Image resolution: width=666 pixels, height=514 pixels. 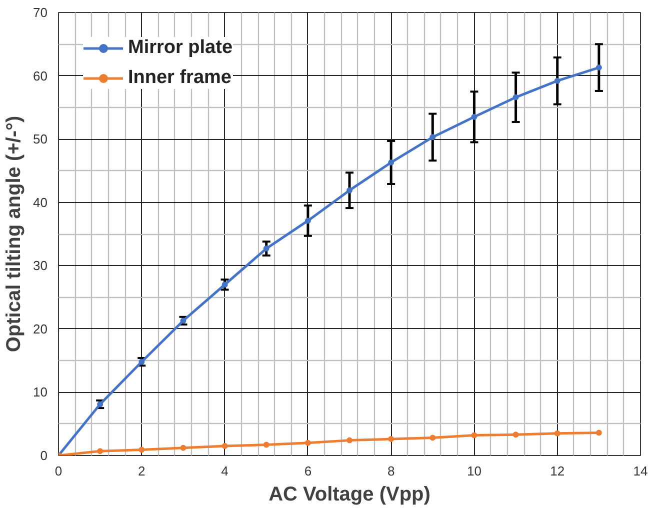 What do you see at coordinates (308, 471) in the screenshot?
I see `x-tick-label: 6` at bounding box center [308, 471].